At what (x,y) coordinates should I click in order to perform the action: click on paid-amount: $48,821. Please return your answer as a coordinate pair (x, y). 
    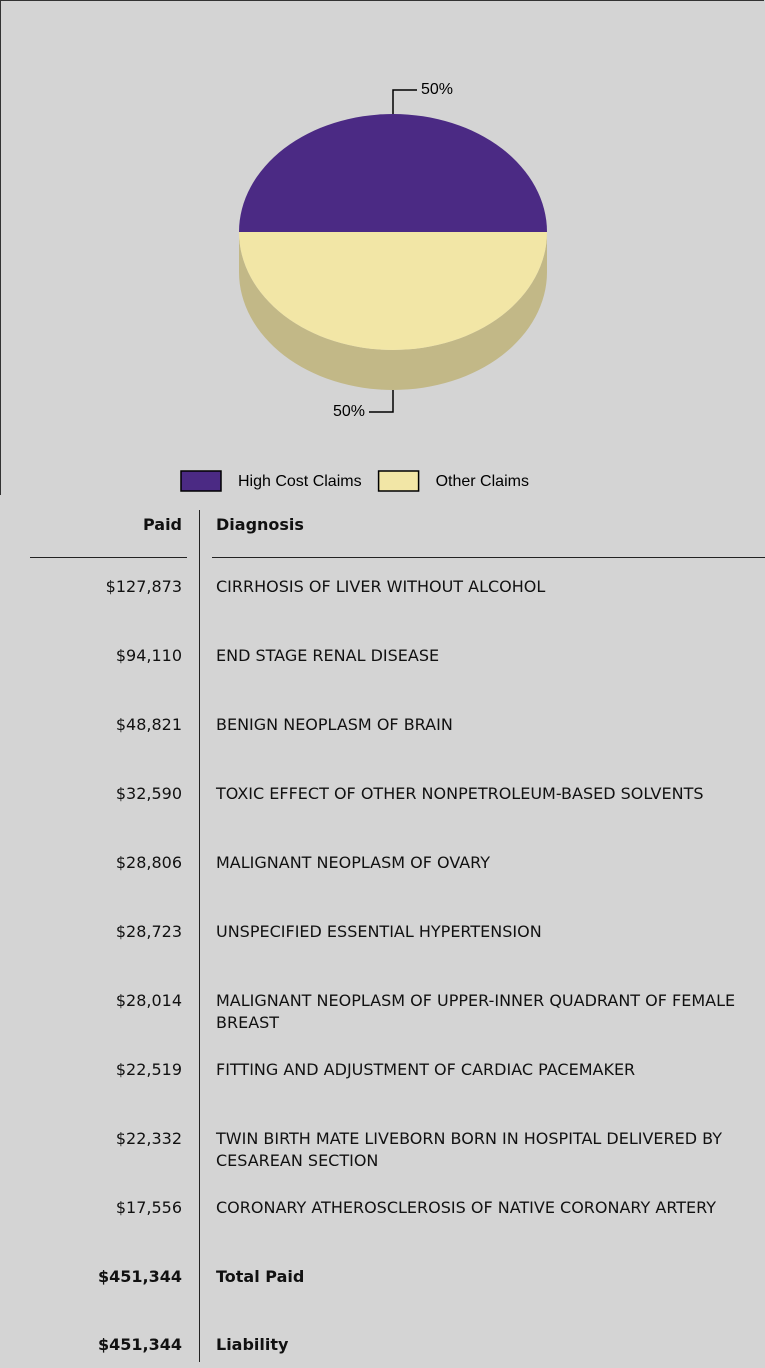
    Looking at the image, I should click on (148, 724).